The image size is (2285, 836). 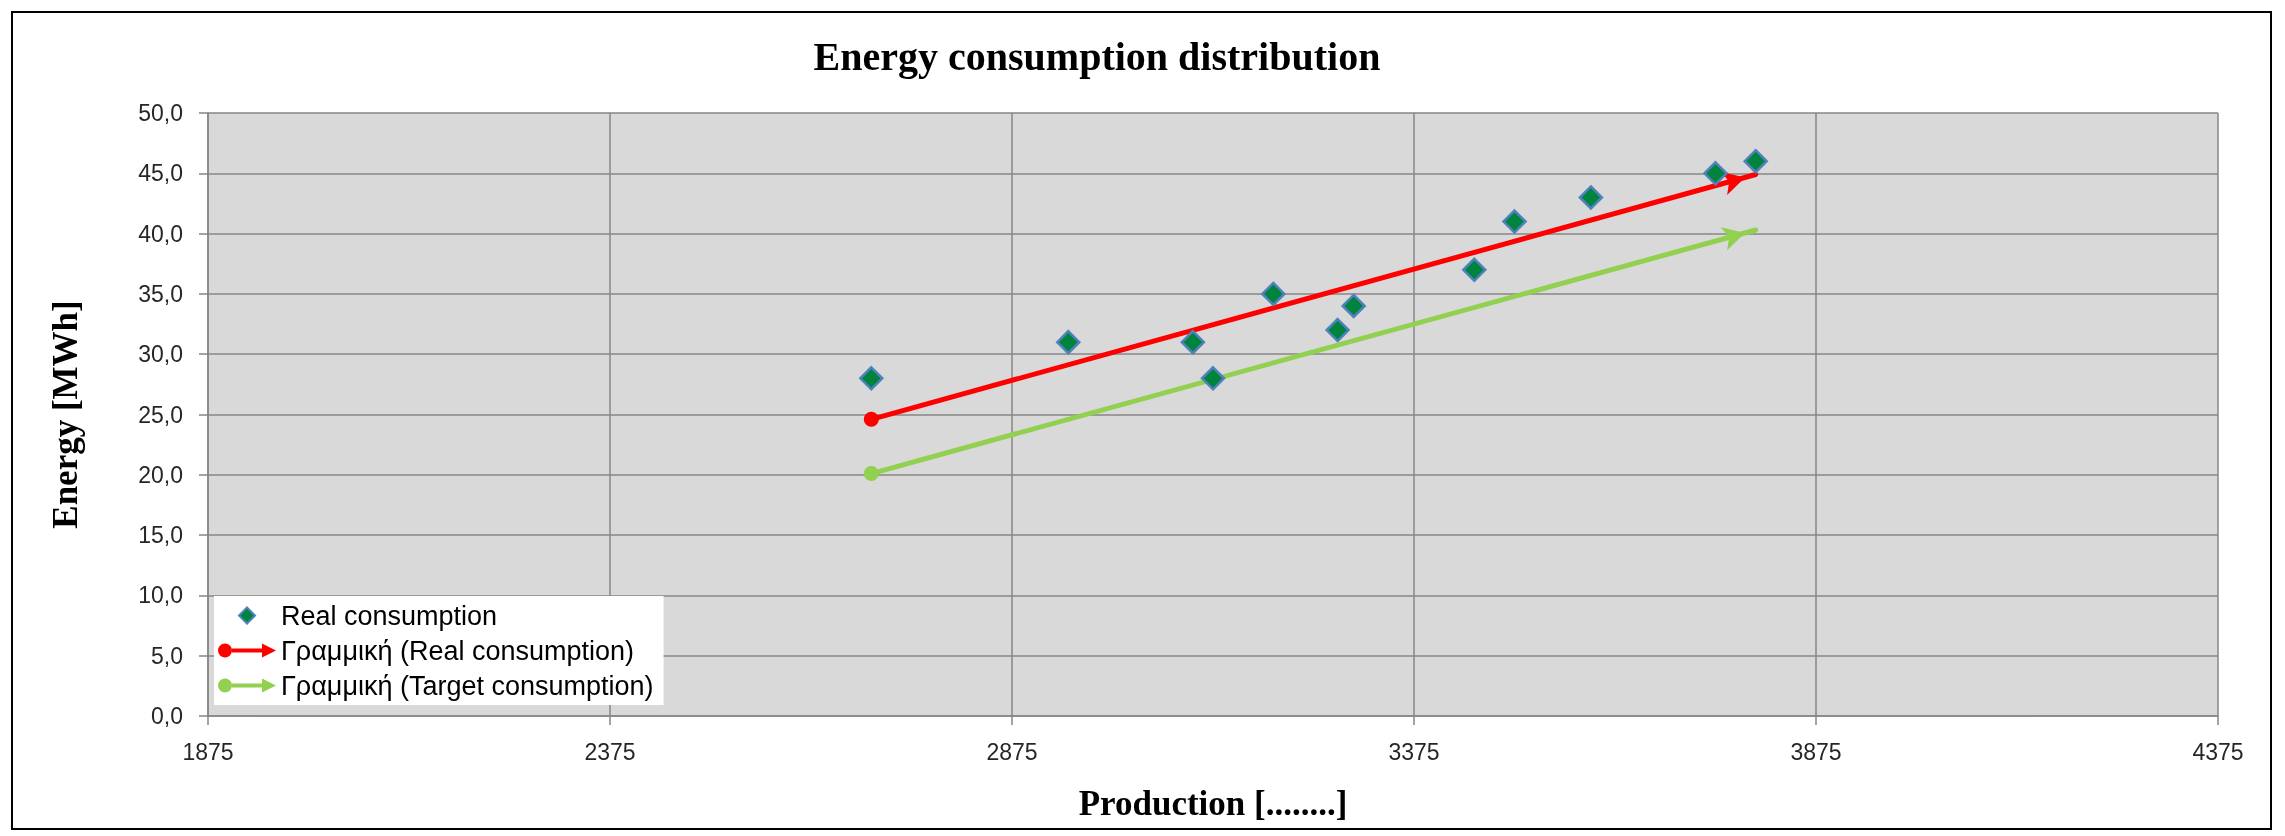 What do you see at coordinates (1816, 751) in the screenshot?
I see `x-tick-label: 3875` at bounding box center [1816, 751].